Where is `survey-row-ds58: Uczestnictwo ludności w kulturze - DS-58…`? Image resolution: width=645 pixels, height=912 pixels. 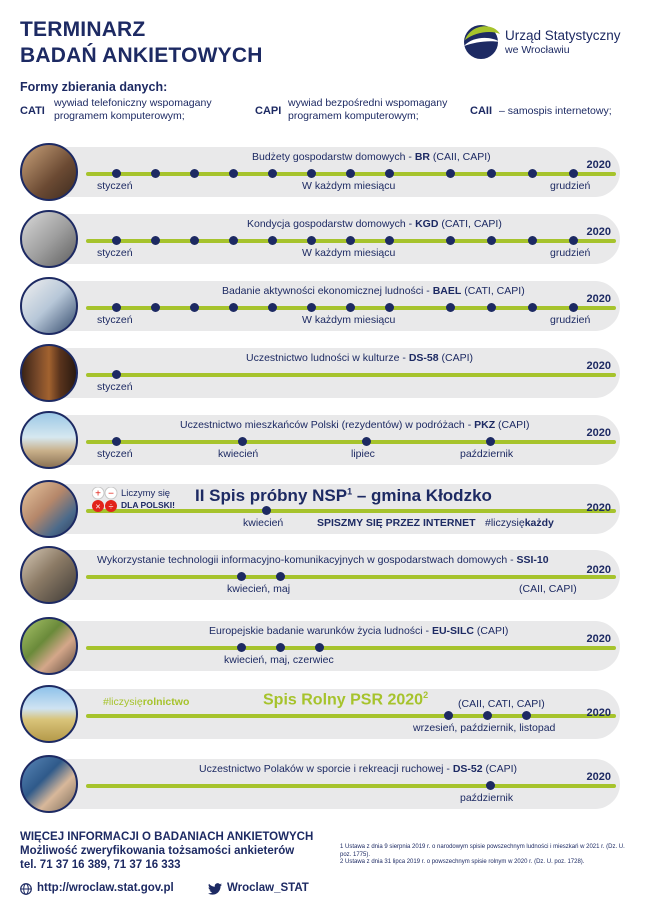
survey-row-ds58: Uczestnictwo ludności w kulturze - DS-58… is located at coordinates (322, 373).